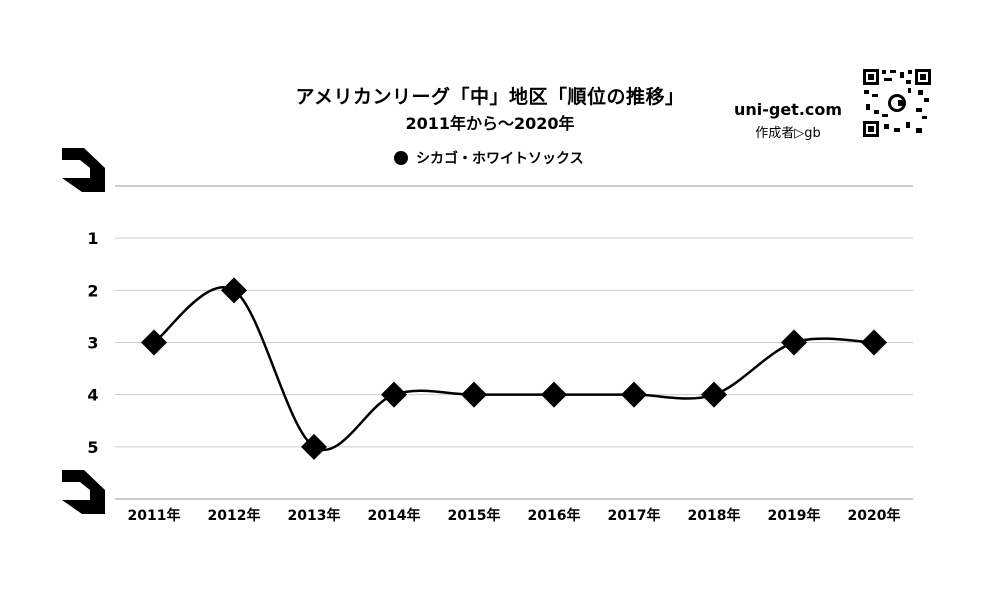 Image resolution: width=1000 pixels, height=600 pixels. Describe the element at coordinates (92, 343) in the screenshot. I see `y-tick-label: 3` at that location.